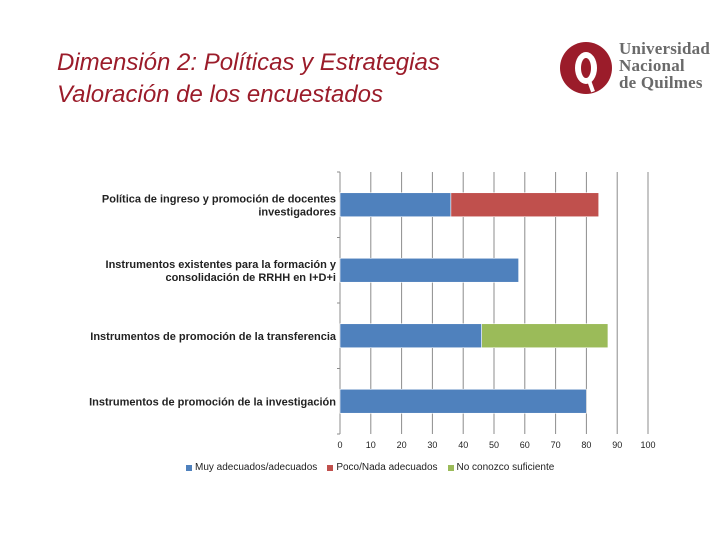  Describe the element at coordinates (505, 467) in the screenshot. I see `legend-label: No conozco suficiente` at that location.